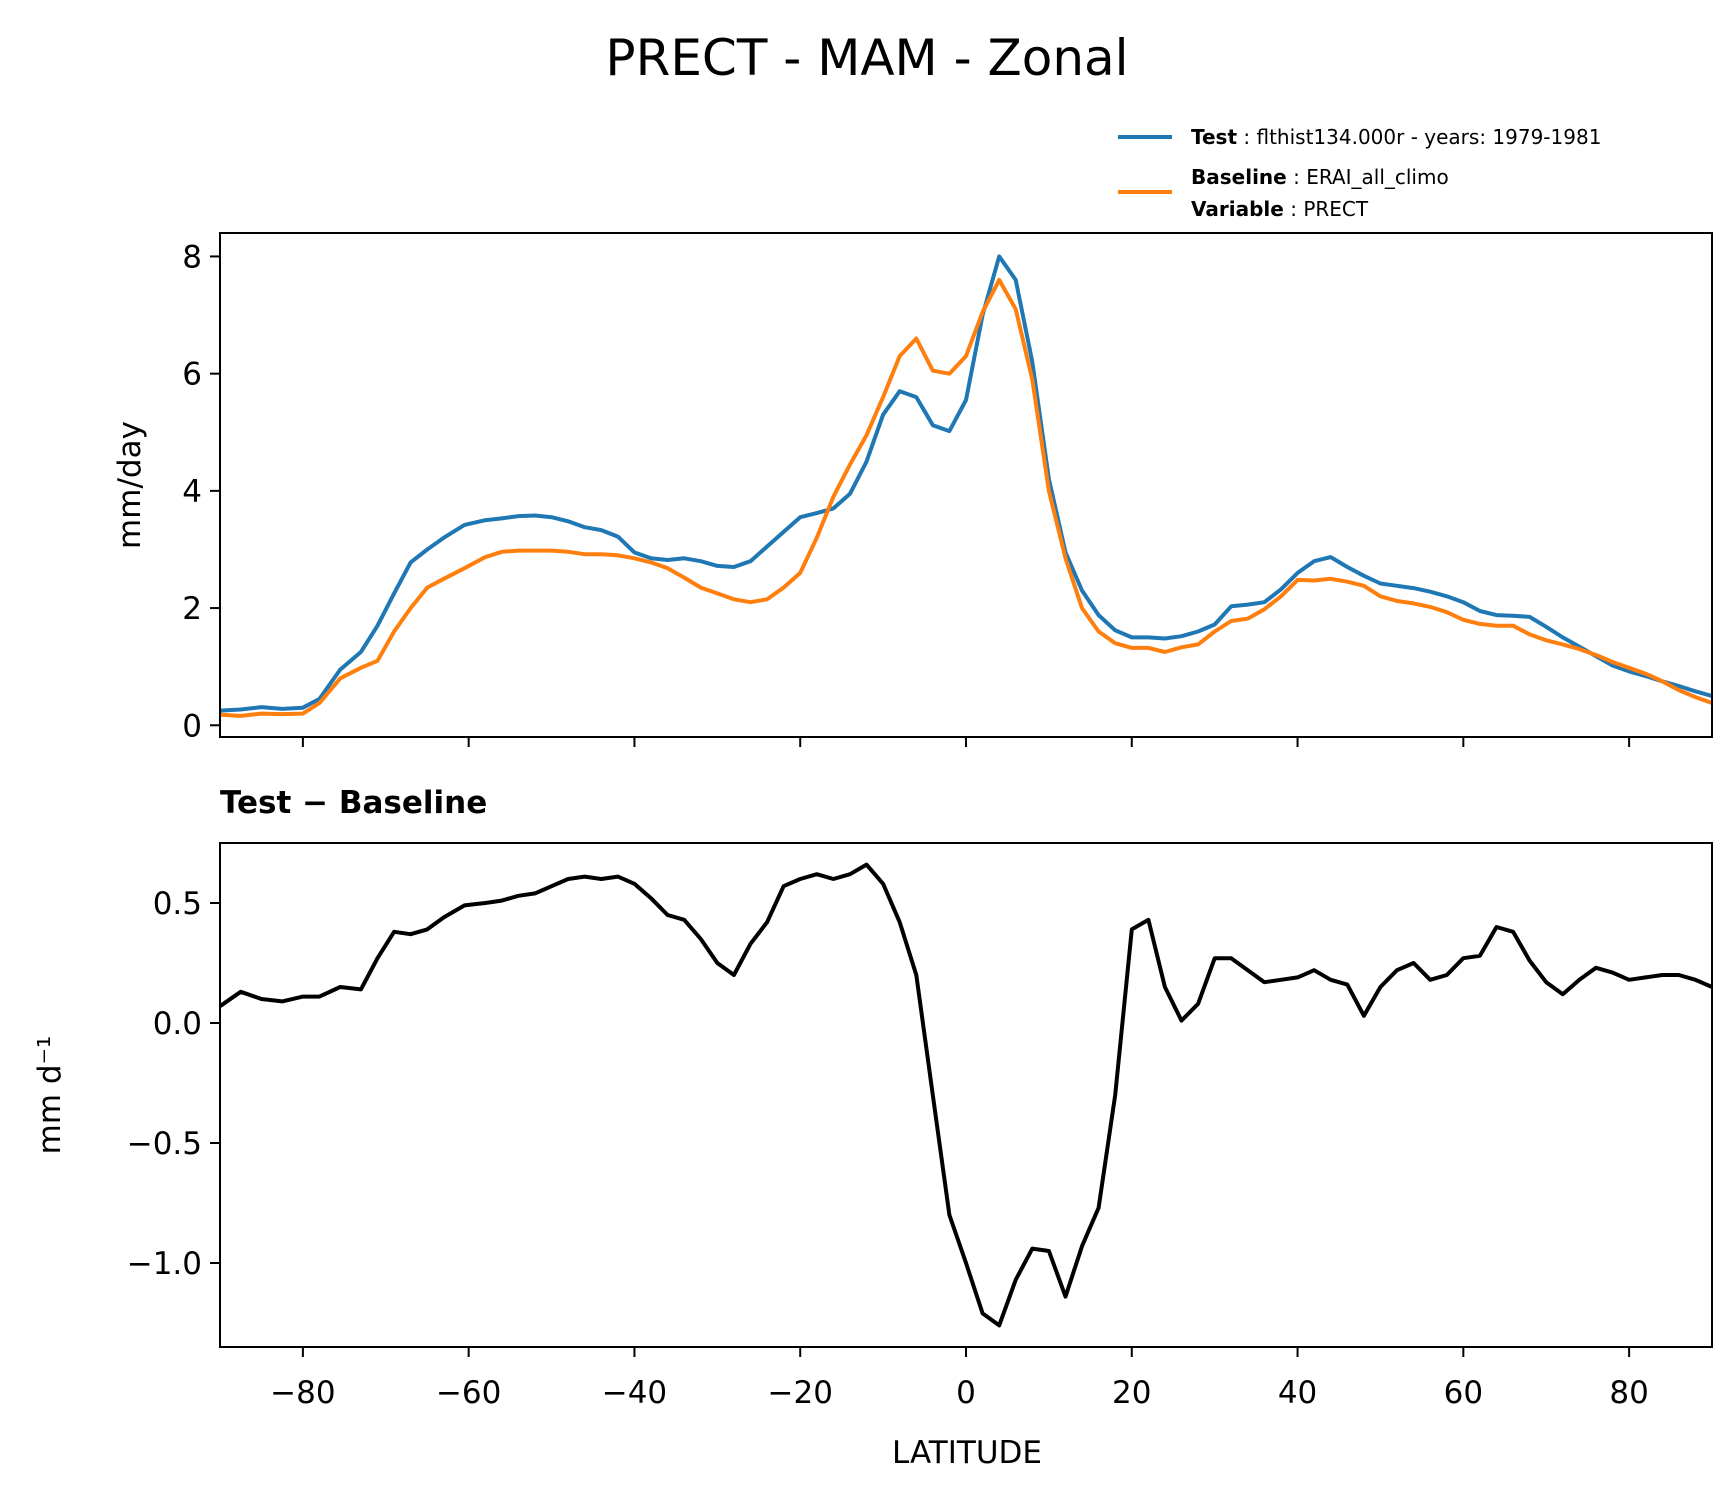 Image resolution: width=1735 pixels, height=1496 pixels. I want to click on svg-text: Variable : PRECT, so click(1280, 209).